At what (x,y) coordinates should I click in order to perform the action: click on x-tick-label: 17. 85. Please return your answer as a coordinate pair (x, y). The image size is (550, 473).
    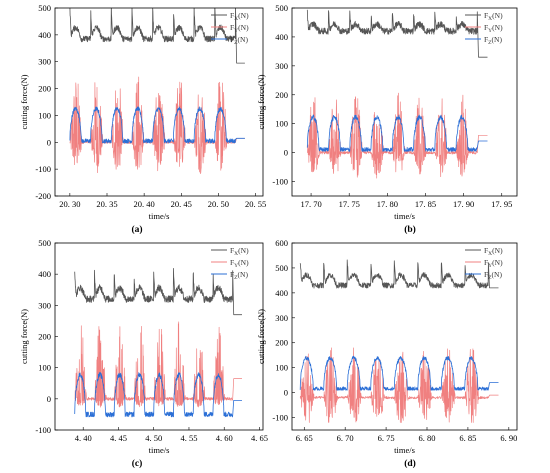
    Looking at the image, I should click on (425, 204).